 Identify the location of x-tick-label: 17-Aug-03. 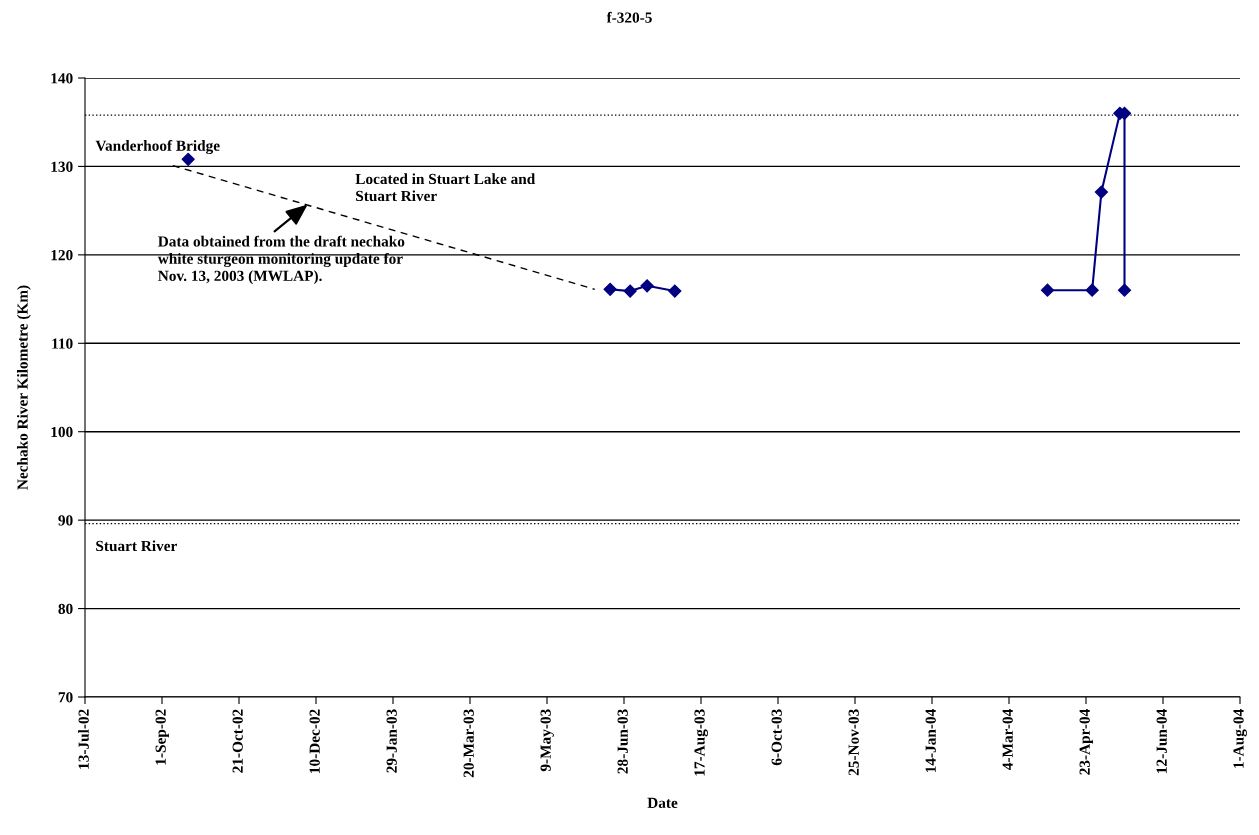
(701, 742).